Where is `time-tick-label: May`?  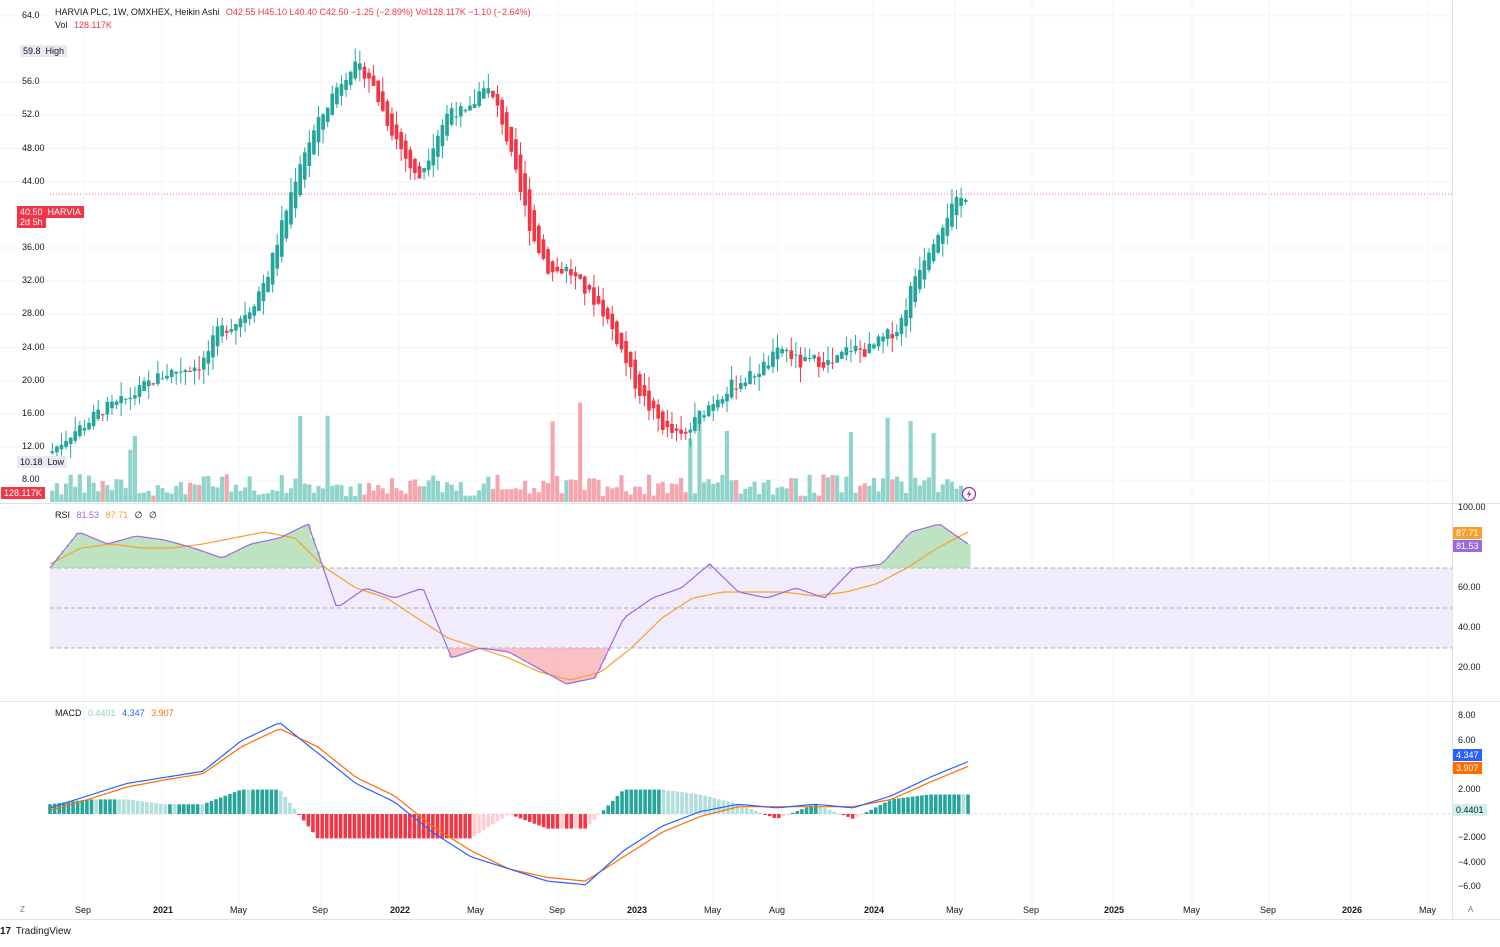 time-tick-label: May is located at coordinates (955, 910).